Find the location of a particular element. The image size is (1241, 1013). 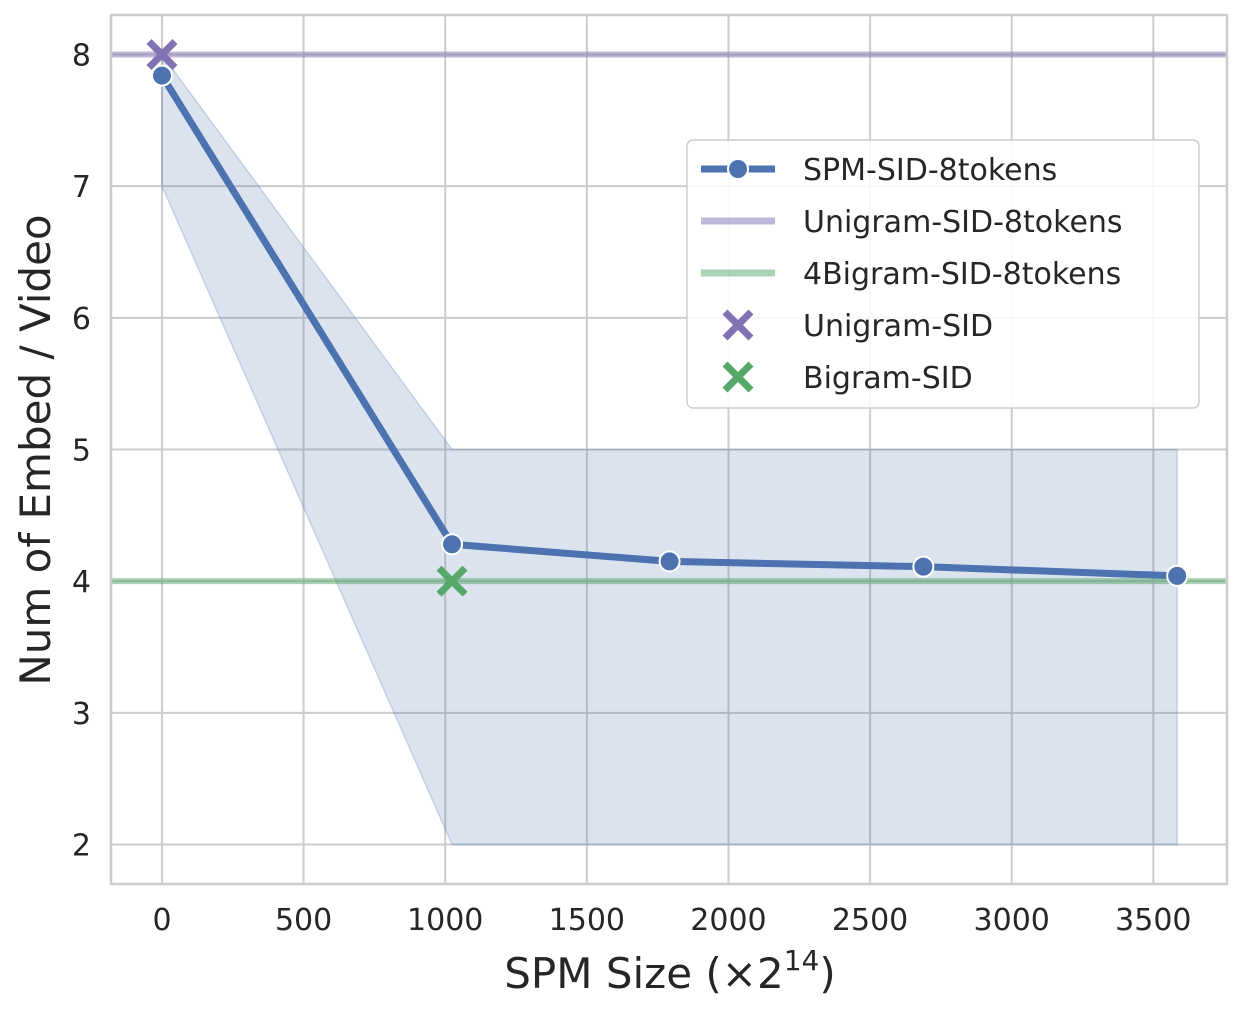

y-axis-ticks: 2 3 4 5 6 7 8 is located at coordinates (81, 451).